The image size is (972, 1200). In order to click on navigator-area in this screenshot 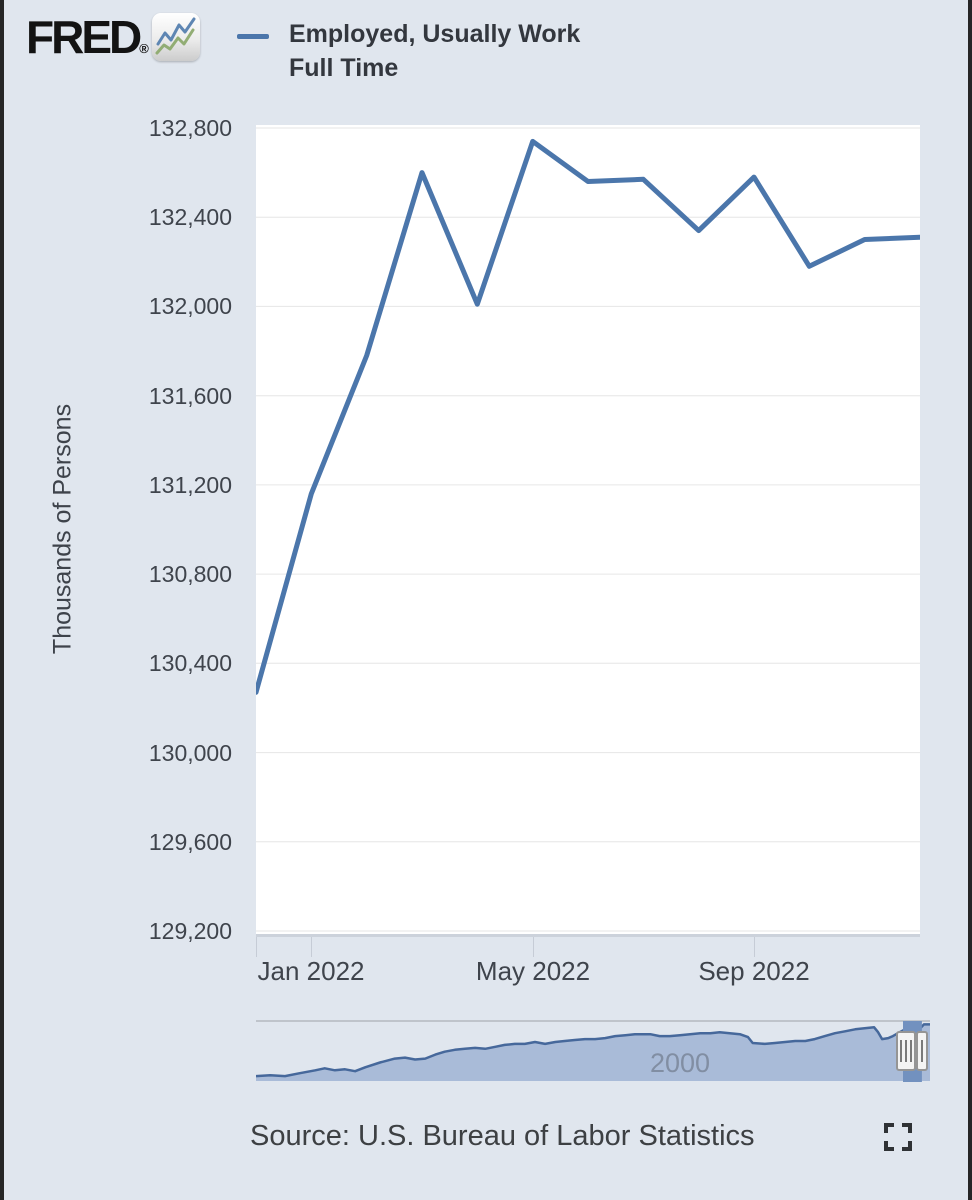, I will do `click(593, 1052)`.